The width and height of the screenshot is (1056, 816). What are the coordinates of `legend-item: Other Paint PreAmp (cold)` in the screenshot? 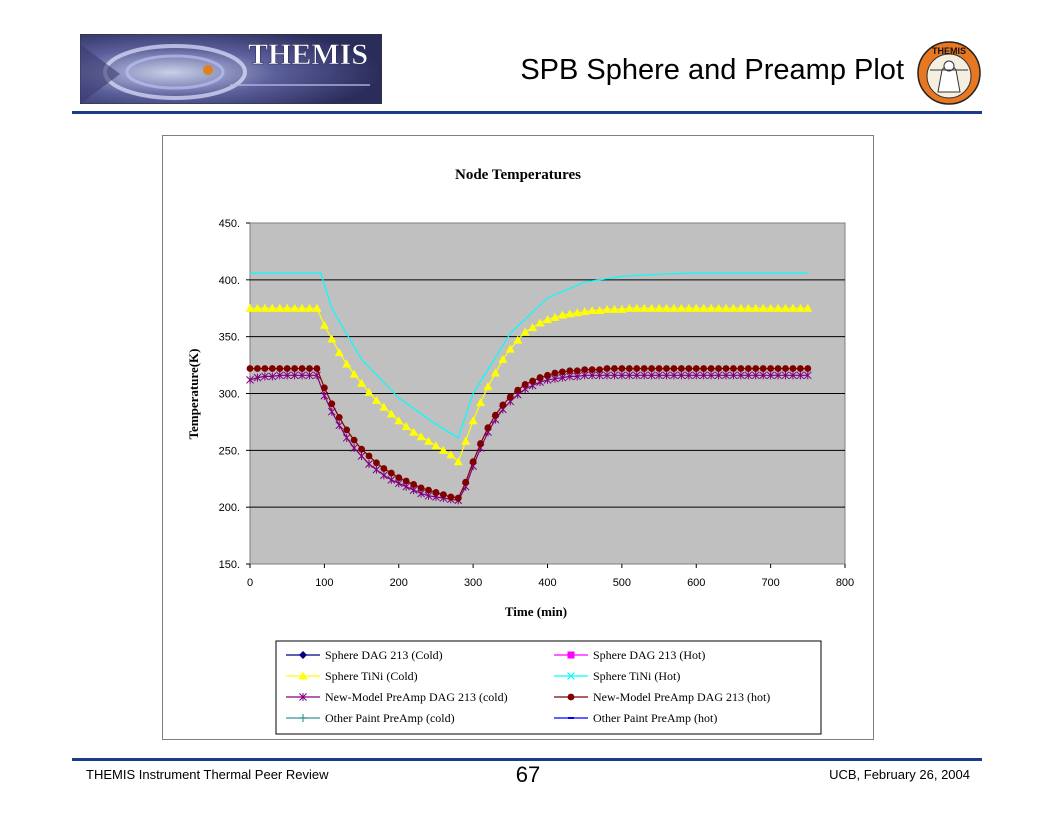 It's located at (370, 718).